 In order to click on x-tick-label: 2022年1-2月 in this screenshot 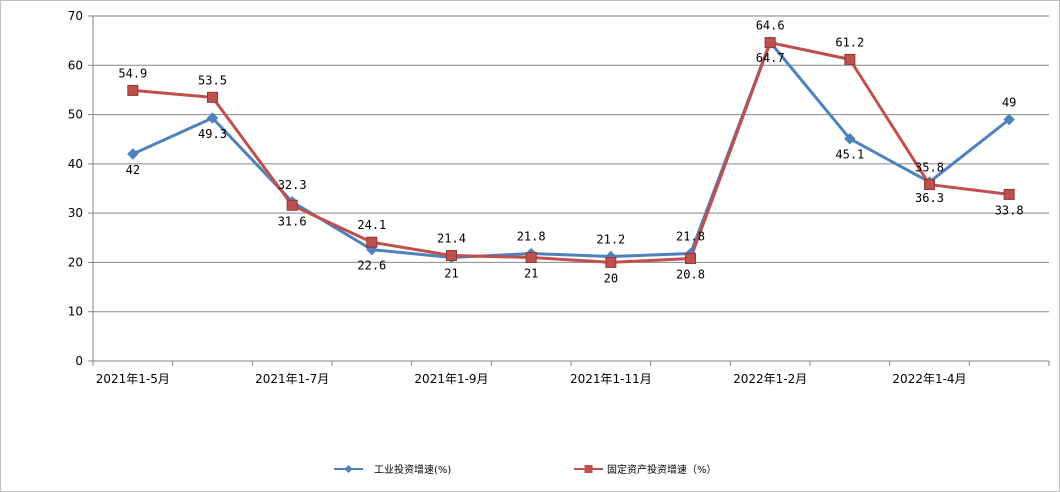, I will do `click(770, 379)`.